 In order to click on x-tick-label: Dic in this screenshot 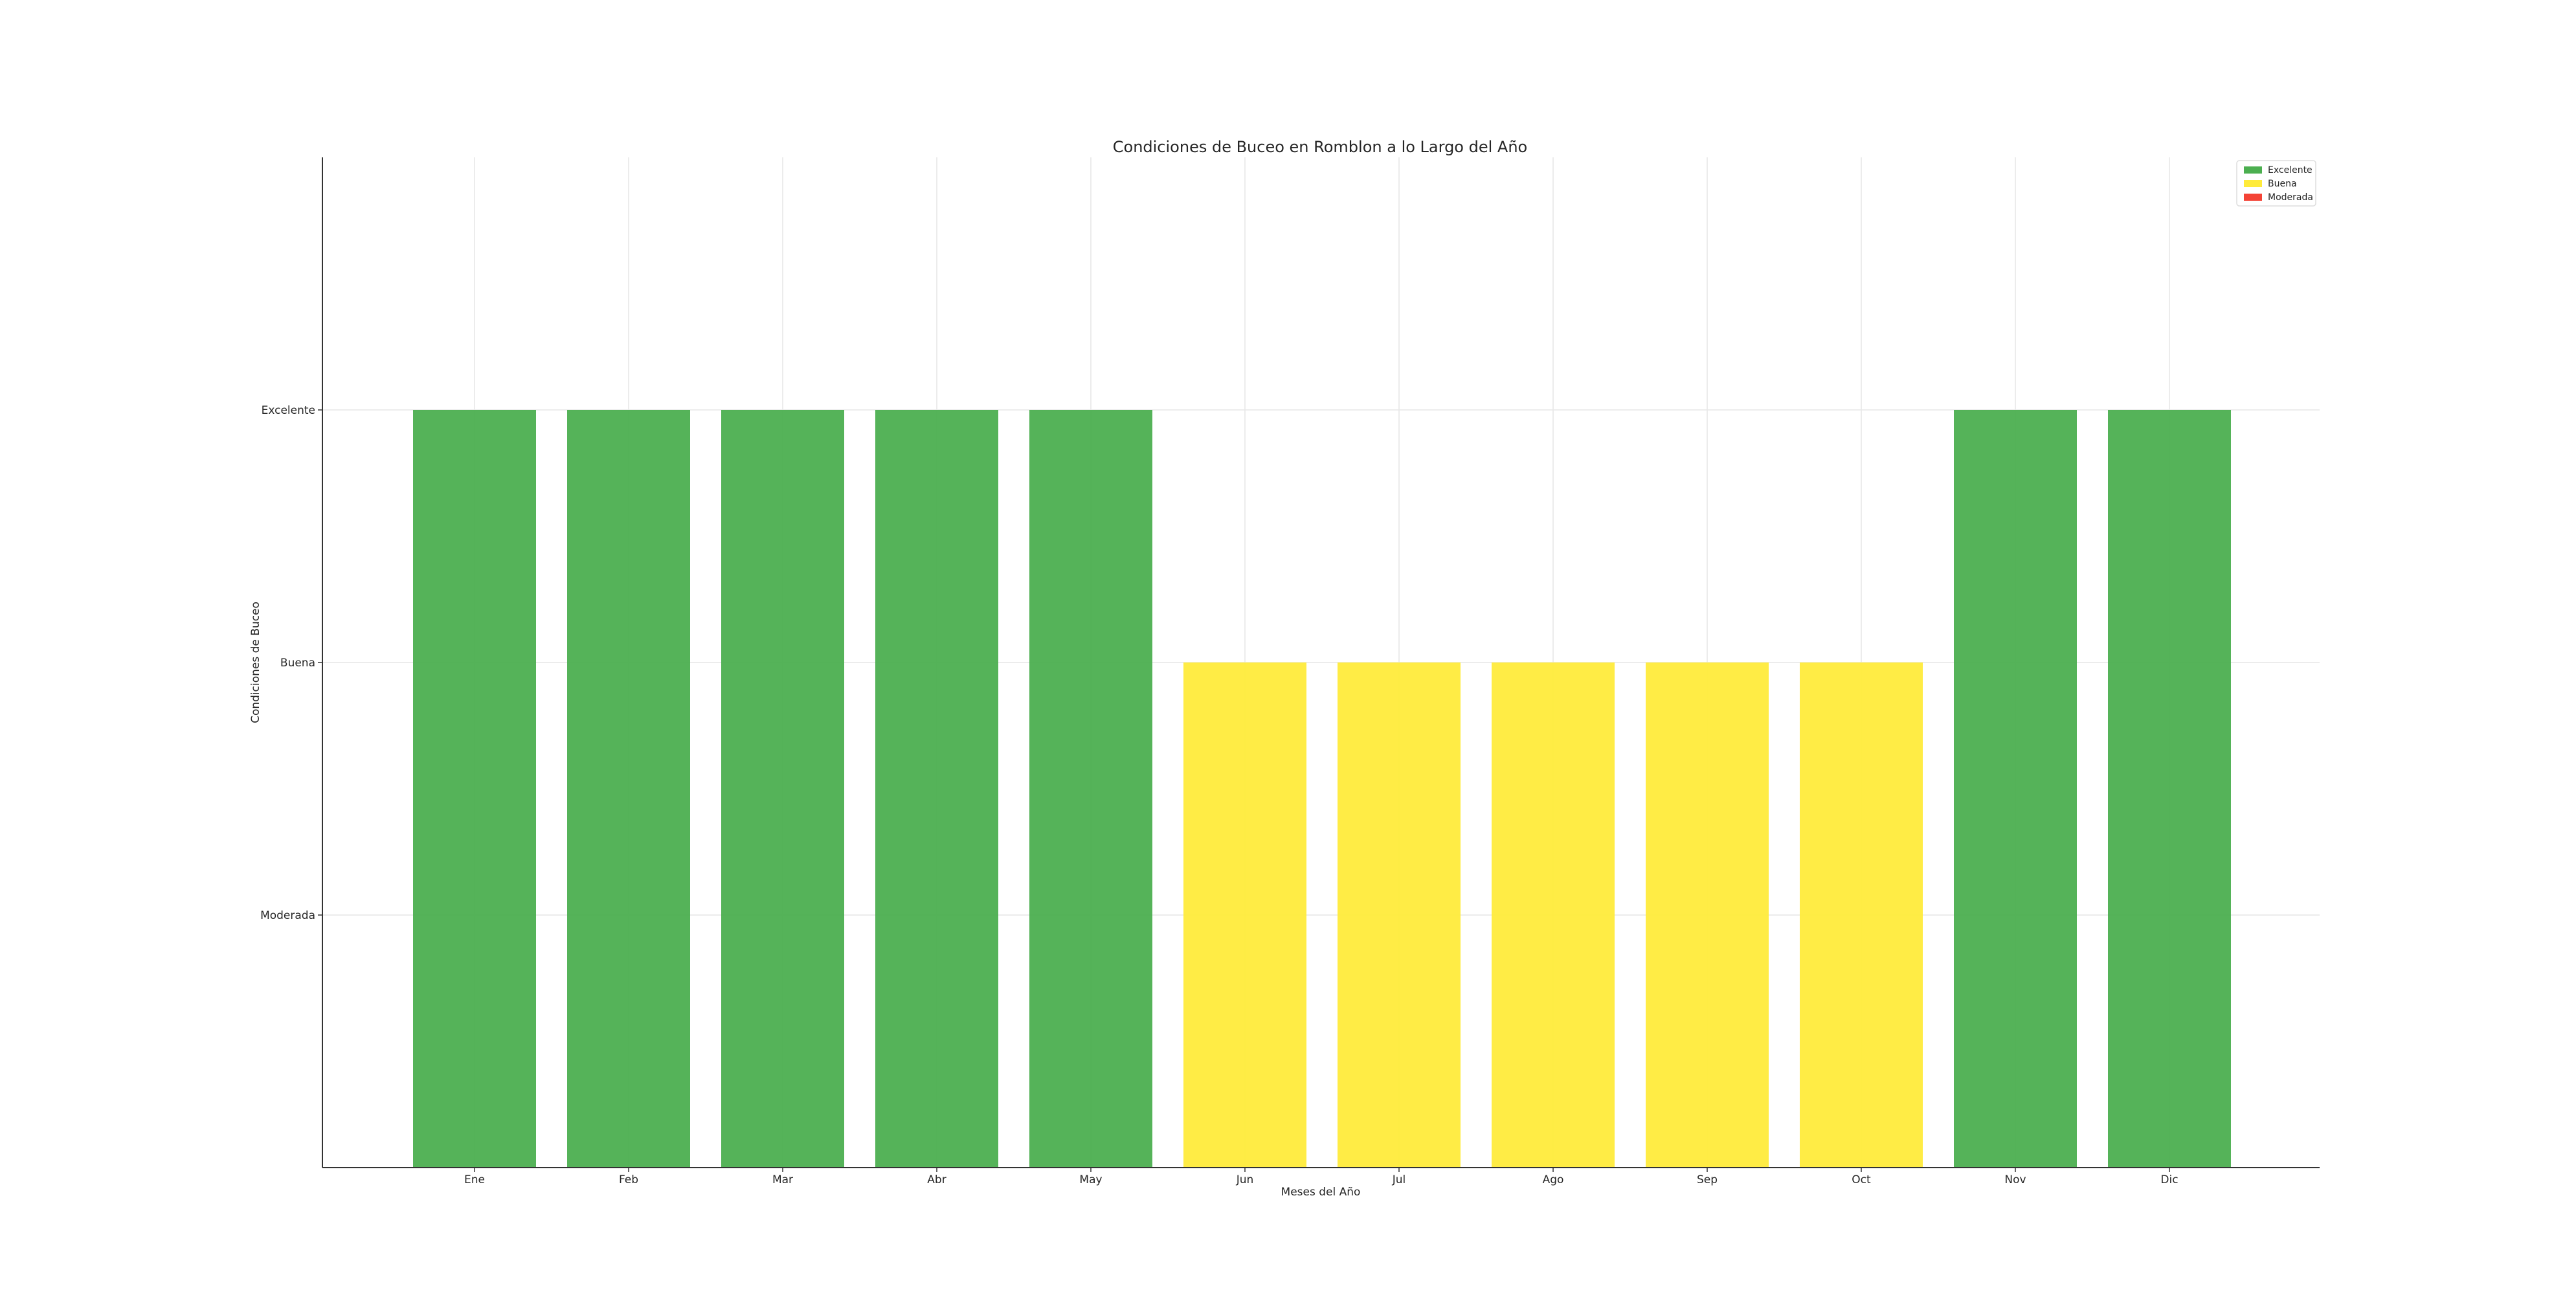, I will do `click(2169, 1179)`.